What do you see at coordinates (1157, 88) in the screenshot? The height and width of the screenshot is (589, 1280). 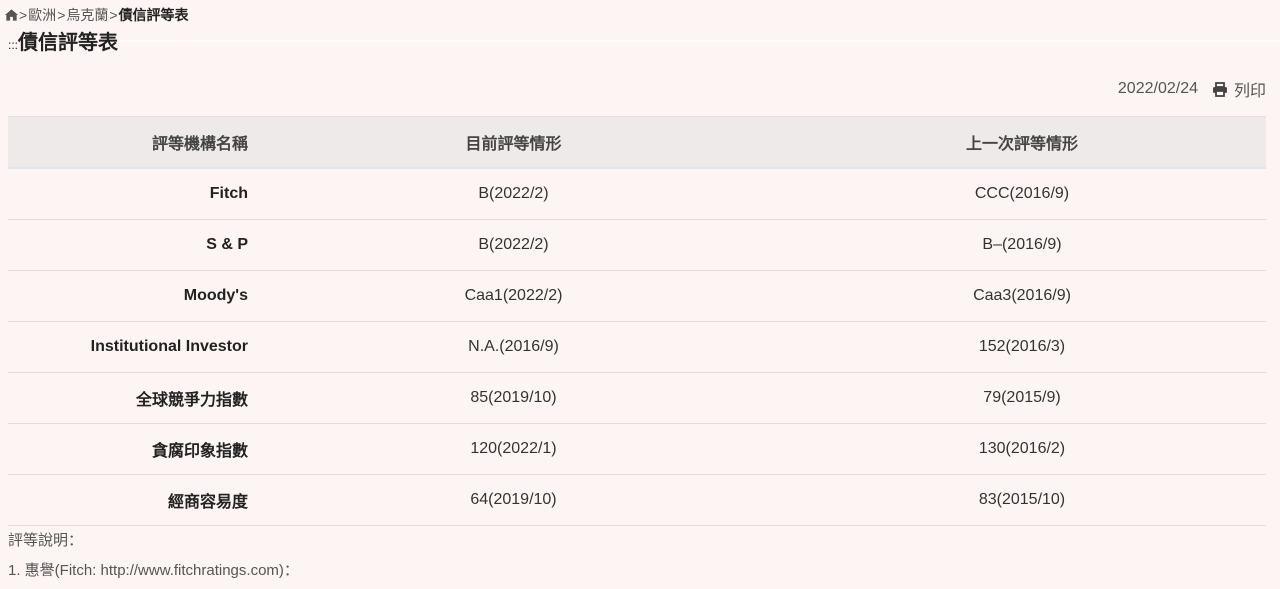 I see `update-date: 2022/02/24` at bounding box center [1157, 88].